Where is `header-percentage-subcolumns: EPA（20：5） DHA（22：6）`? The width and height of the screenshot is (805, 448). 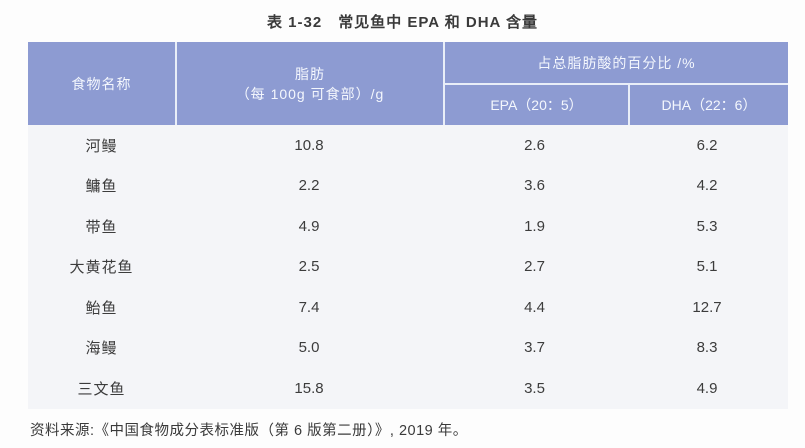
header-percentage-subcolumns: EPA（20：5） DHA（22：6） is located at coordinates (616, 105).